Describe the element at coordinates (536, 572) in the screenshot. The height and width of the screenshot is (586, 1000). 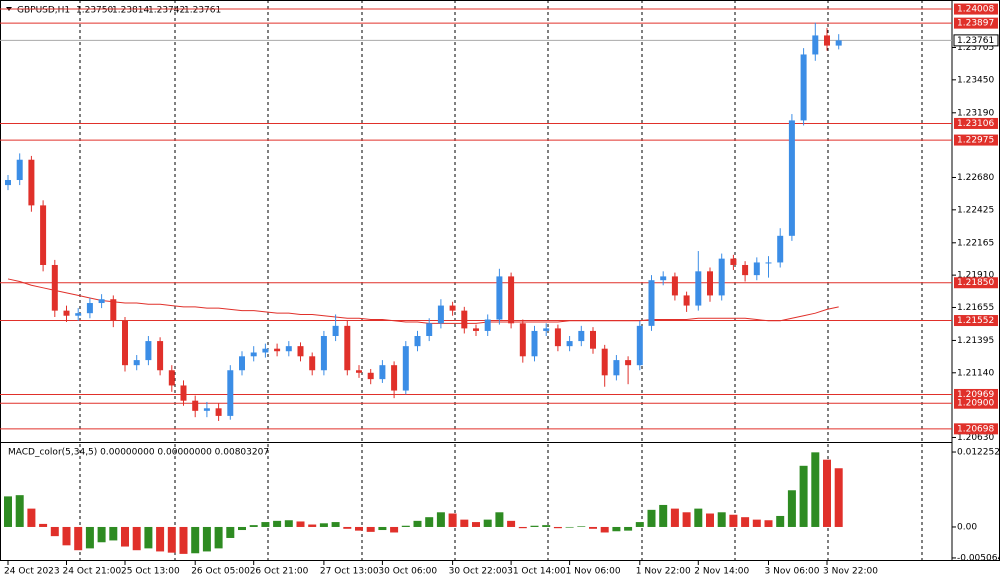
I see `x-tick-label: 31 Oct 14:00` at that location.